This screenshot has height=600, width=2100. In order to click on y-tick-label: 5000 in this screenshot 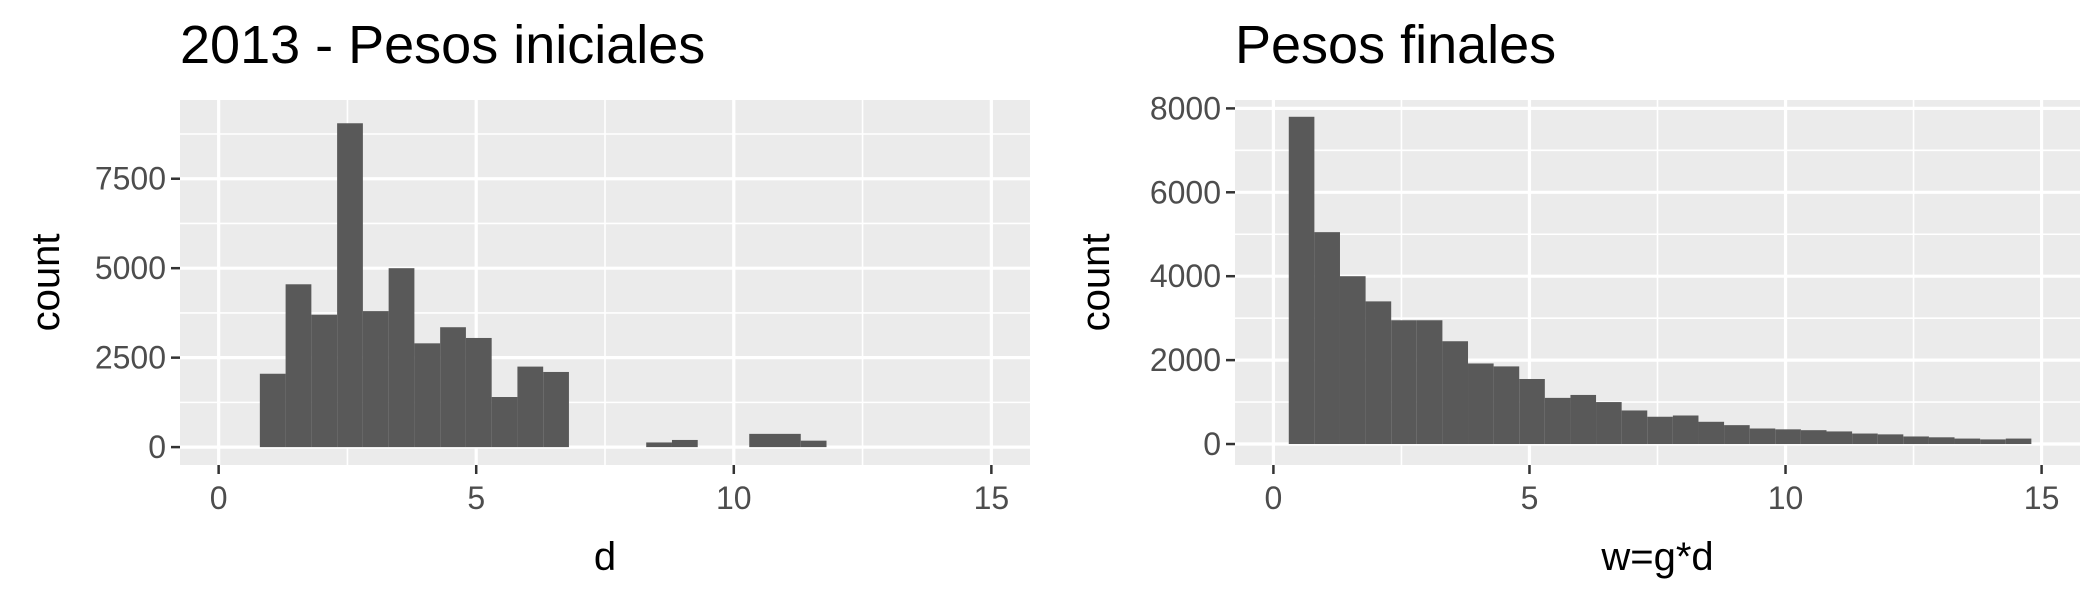, I will do `click(130, 268)`.